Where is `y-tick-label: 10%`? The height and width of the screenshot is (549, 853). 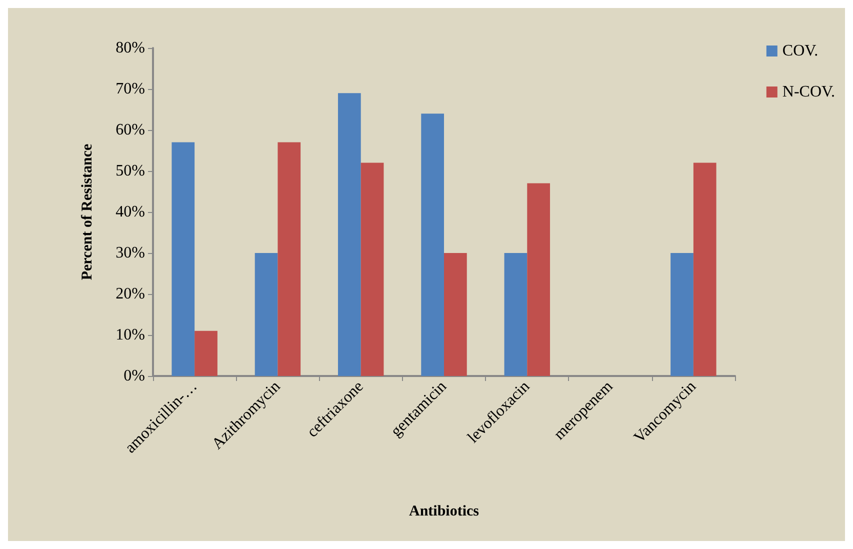 y-tick-label: 10% is located at coordinates (130, 335).